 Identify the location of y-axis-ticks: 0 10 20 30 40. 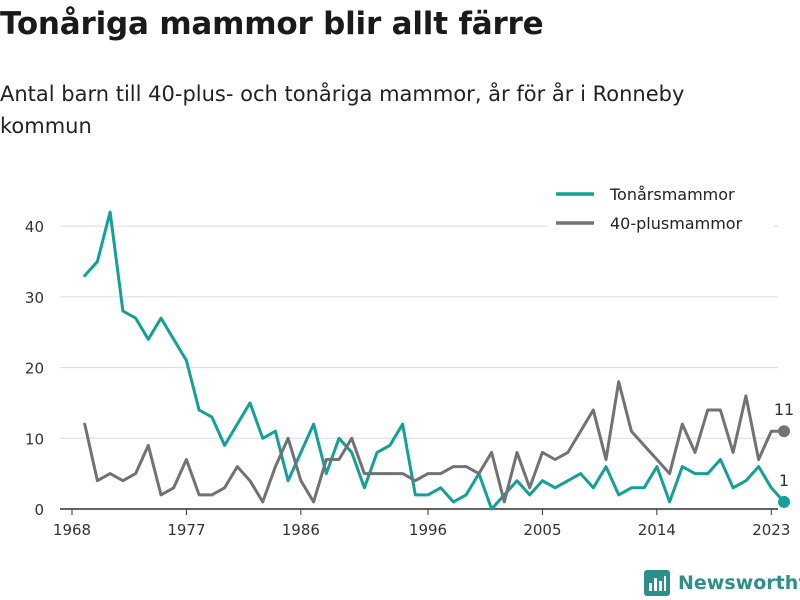
(34, 368).